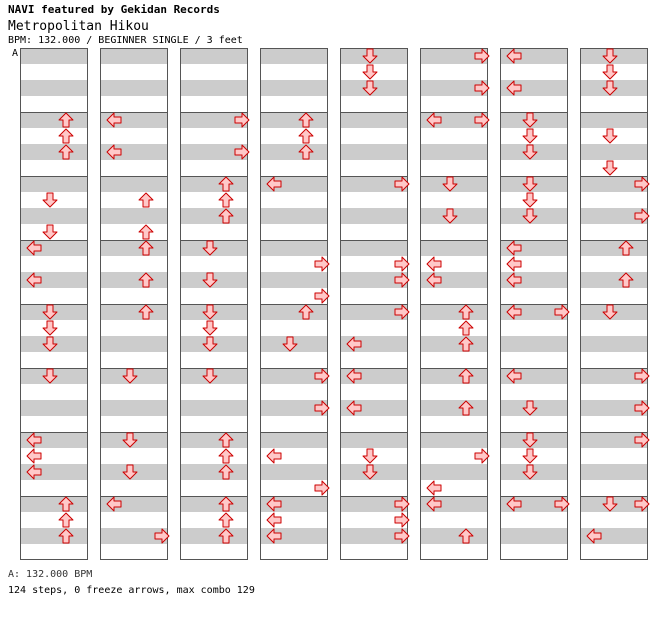 This screenshot has height=620, width=672. What do you see at coordinates (50, 574) in the screenshot?
I see `bpm-summary: A: 132.000 BPM` at bounding box center [50, 574].